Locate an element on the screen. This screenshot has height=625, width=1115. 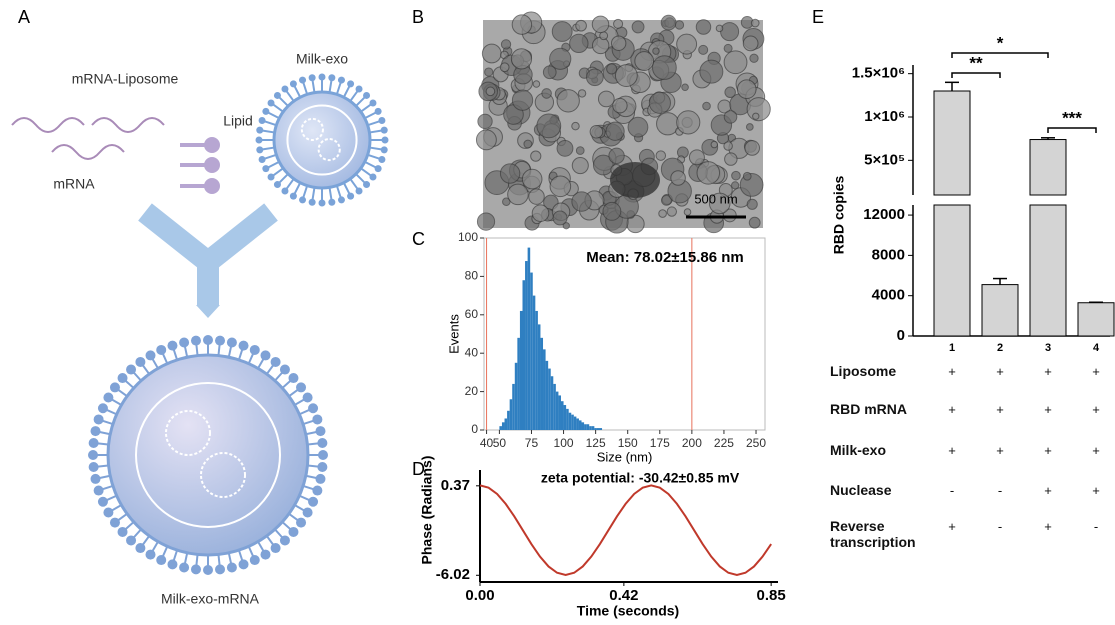
arrow-head is located at coordinates (208, 311).